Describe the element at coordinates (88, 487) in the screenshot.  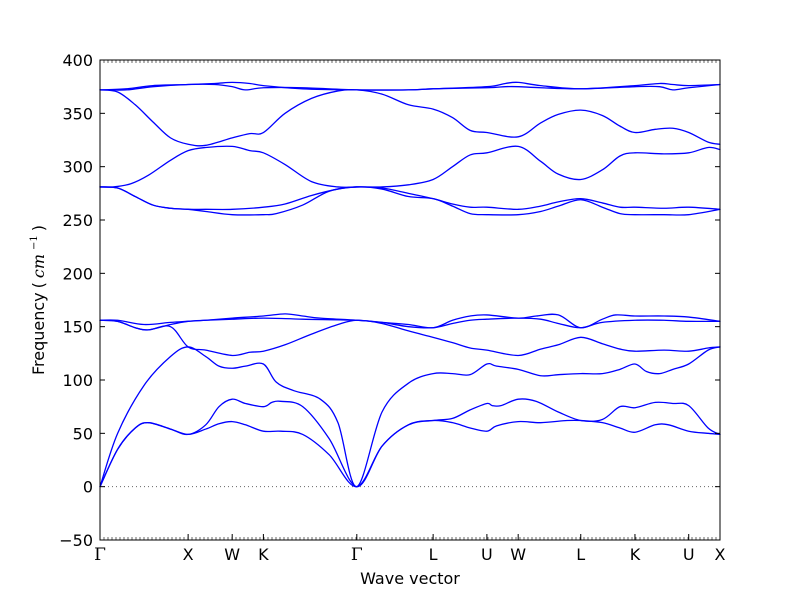
I see `y-tick-label: 0` at that location.